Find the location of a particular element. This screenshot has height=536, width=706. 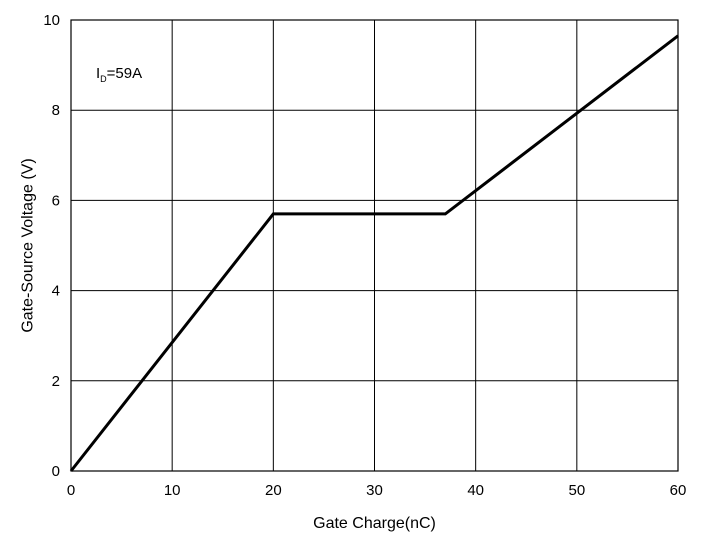

x-tick-label: 60 is located at coordinates (678, 490).